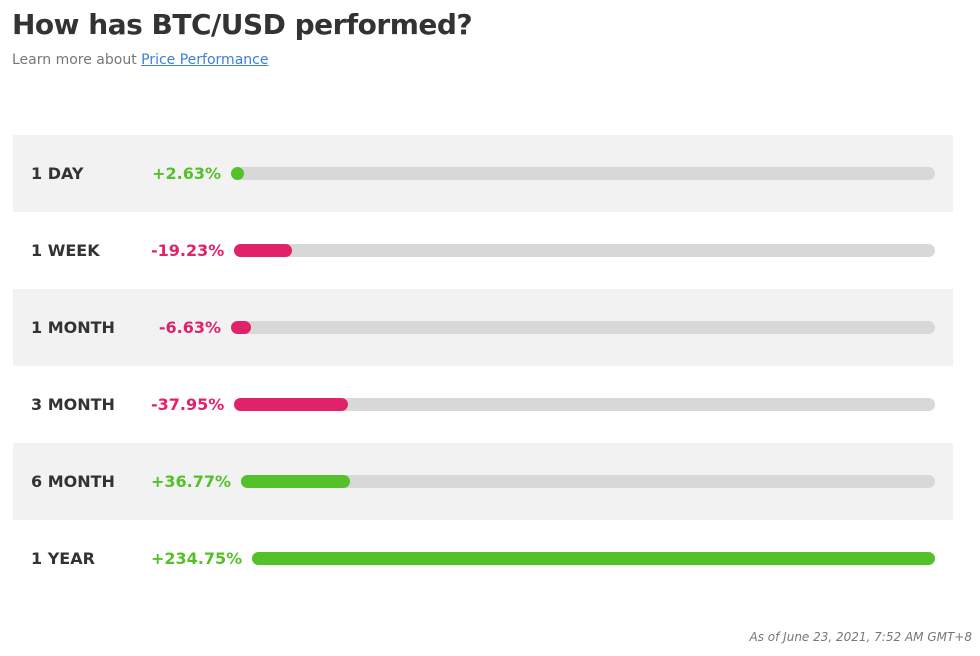  Describe the element at coordinates (65, 250) in the screenshot. I see `period-label: 1 WEEK` at that location.